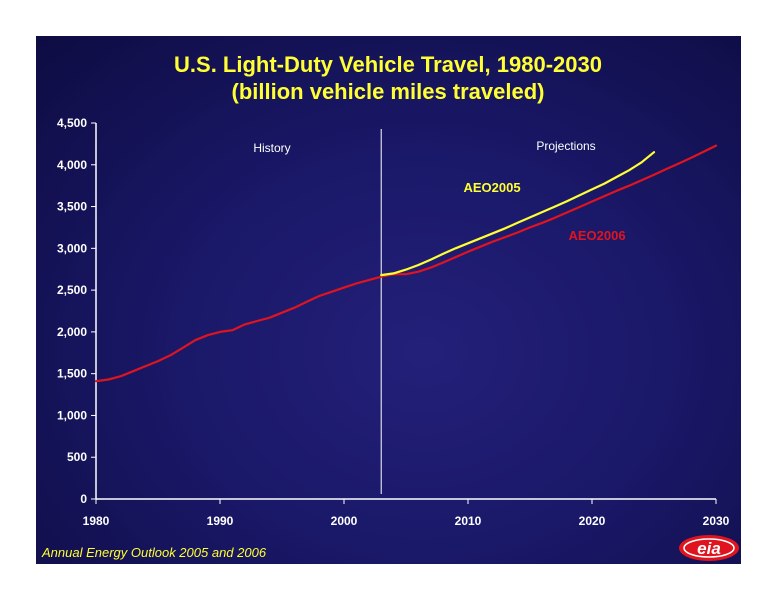 The height and width of the screenshot is (600, 776). Describe the element at coordinates (72, 290) in the screenshot. I see `y-tick-label: 2,500` at that location.